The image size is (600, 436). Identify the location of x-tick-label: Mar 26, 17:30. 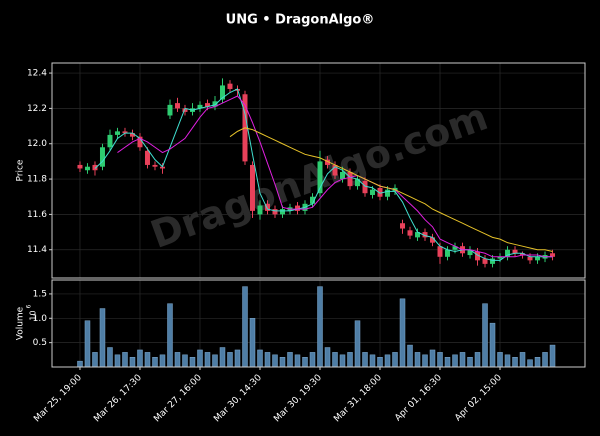
(118, 399).